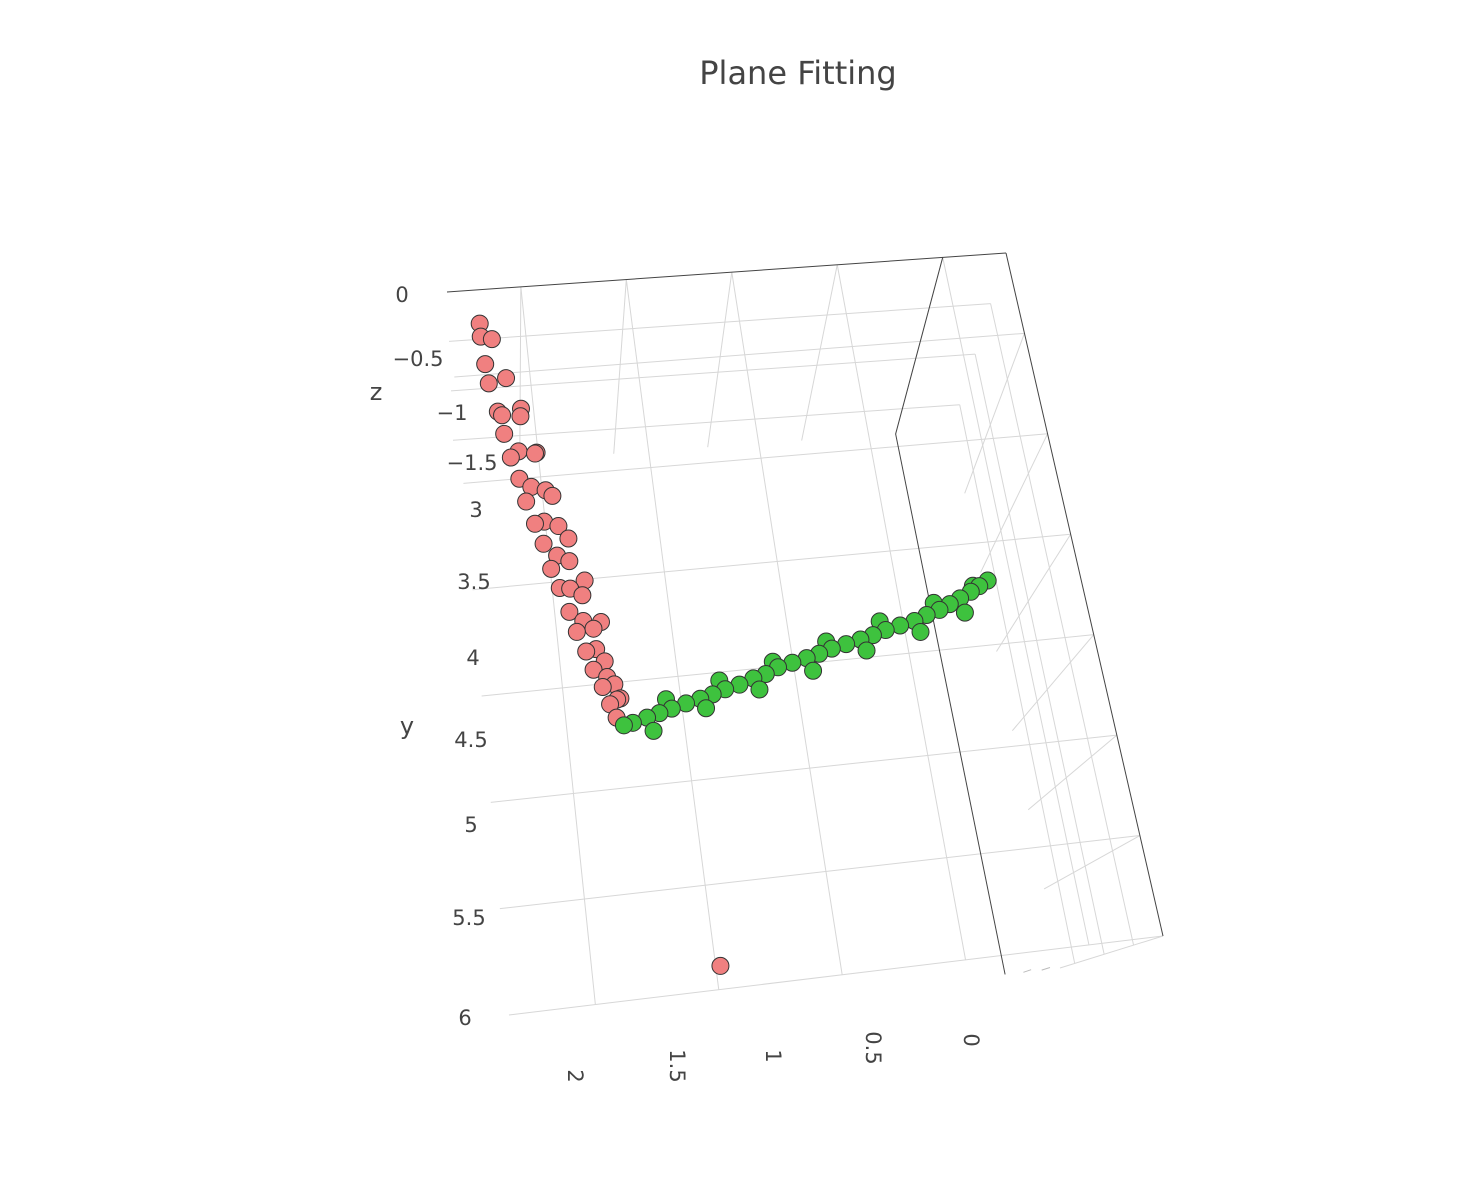 The width and height of the screenshot is (1482, 1186). What do you see at coordinates (677, 1065) in the screenshot?
I see `x-tick-label: 1.5` at bounding box center [677, 1065].